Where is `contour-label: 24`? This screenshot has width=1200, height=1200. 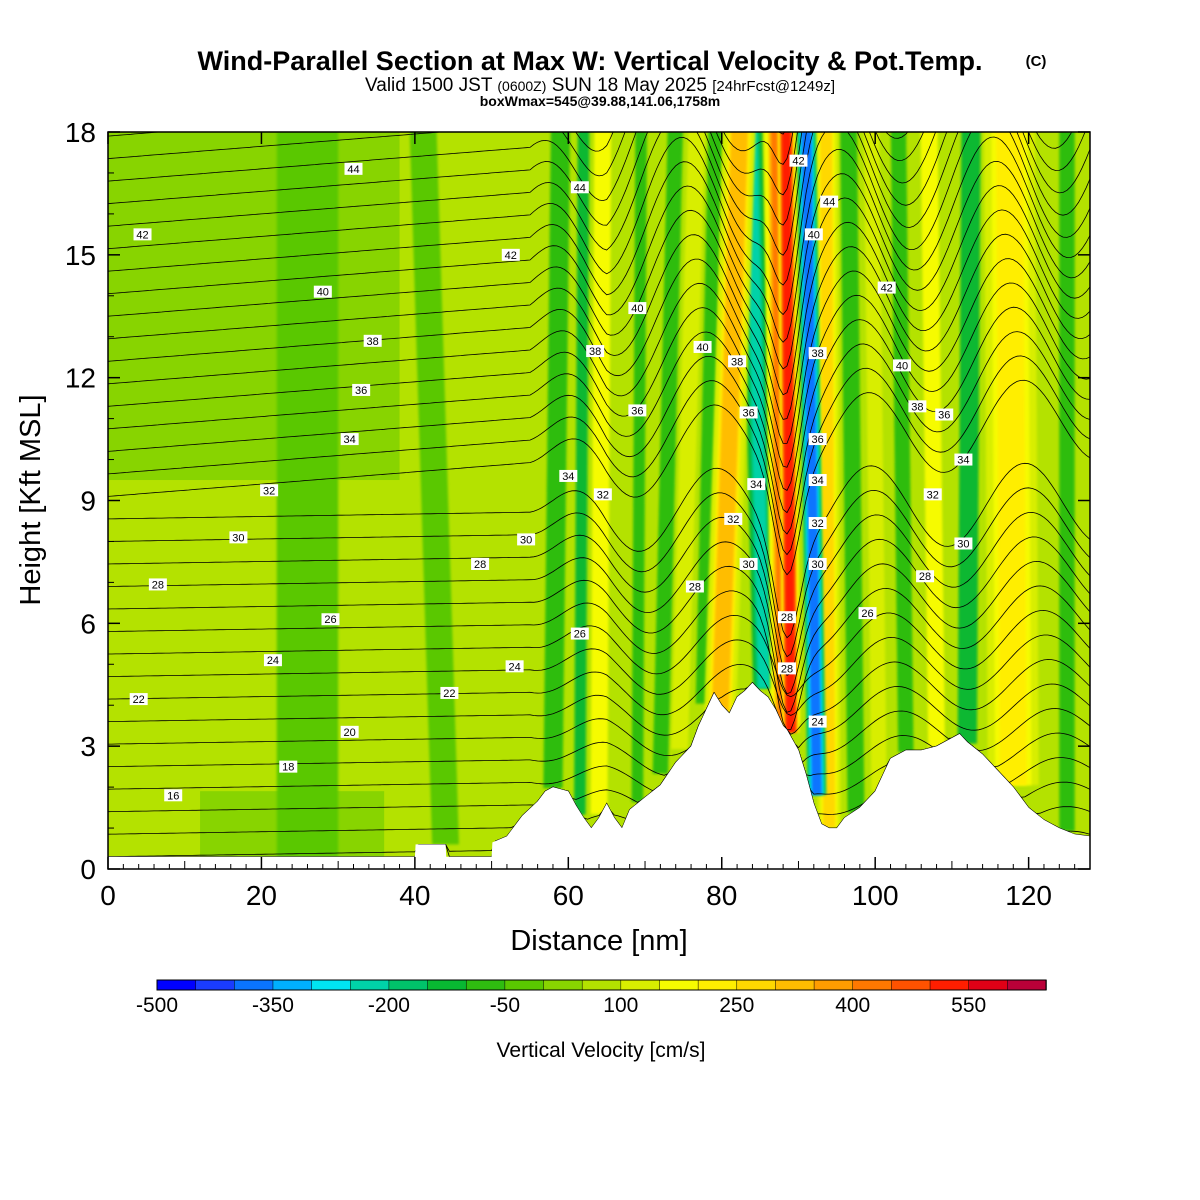
contour-label: 24 is located at coordinates (817, 722).